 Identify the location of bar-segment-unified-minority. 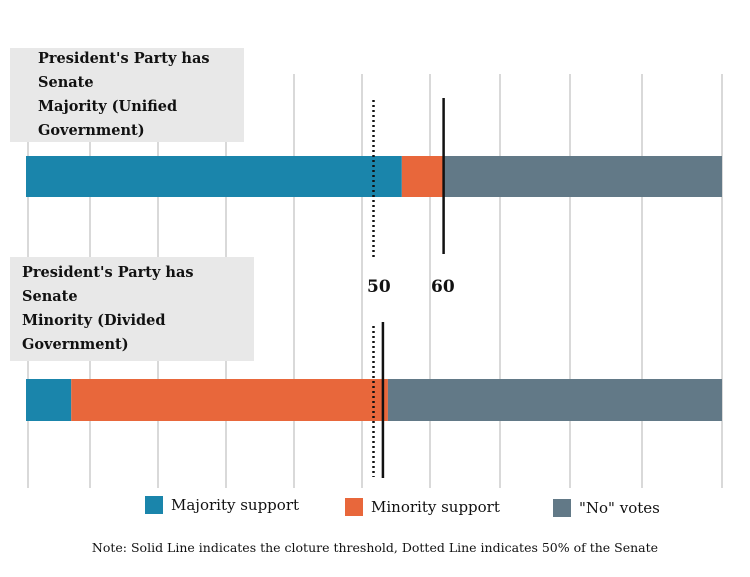
(422, 176).